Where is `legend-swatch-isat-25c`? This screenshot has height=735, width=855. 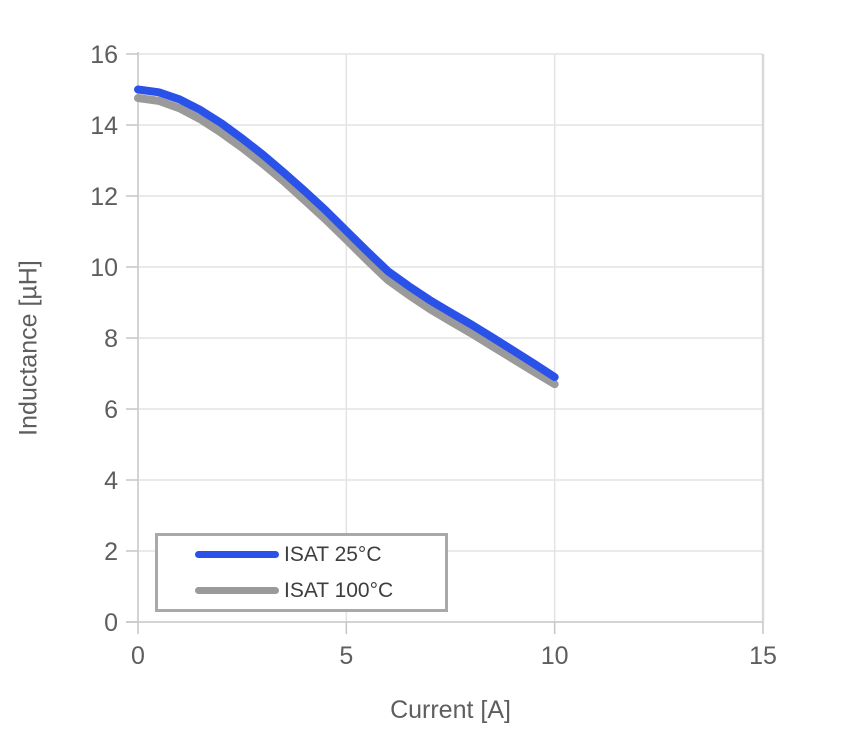
legend-swatch-isat-25c is located at coordinates (237, 554).